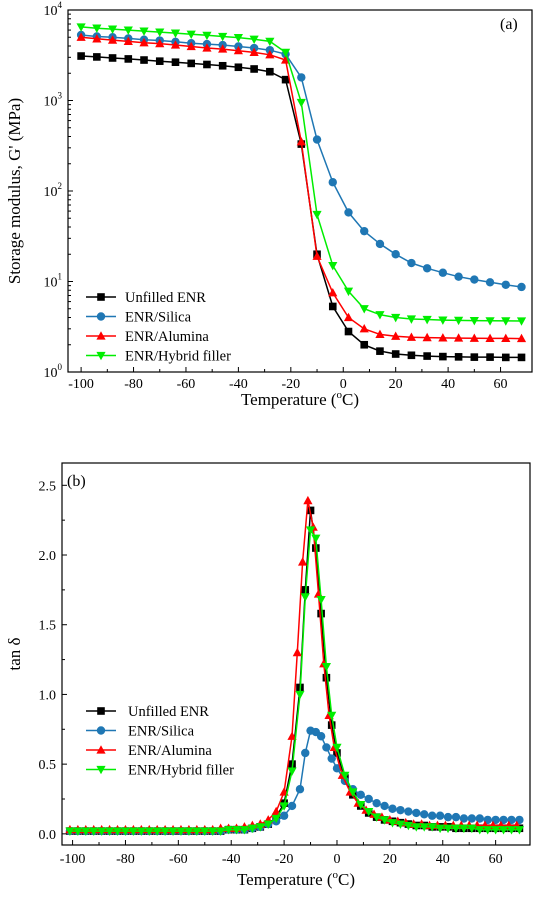 This screenshot has width=550, height=907. I want to click on x-tick-label: 60, so click(496, 859).